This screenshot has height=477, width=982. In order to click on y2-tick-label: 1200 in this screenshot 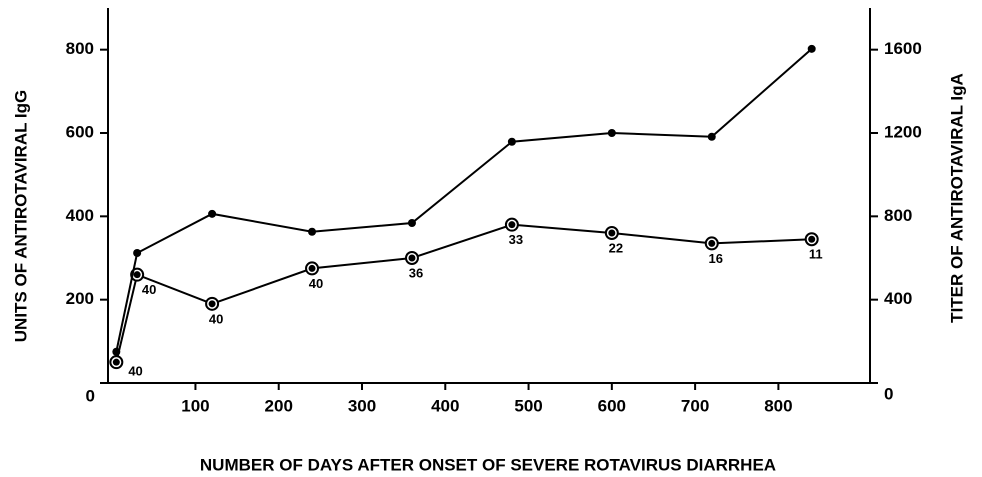, I will do `click(903, 131)`.